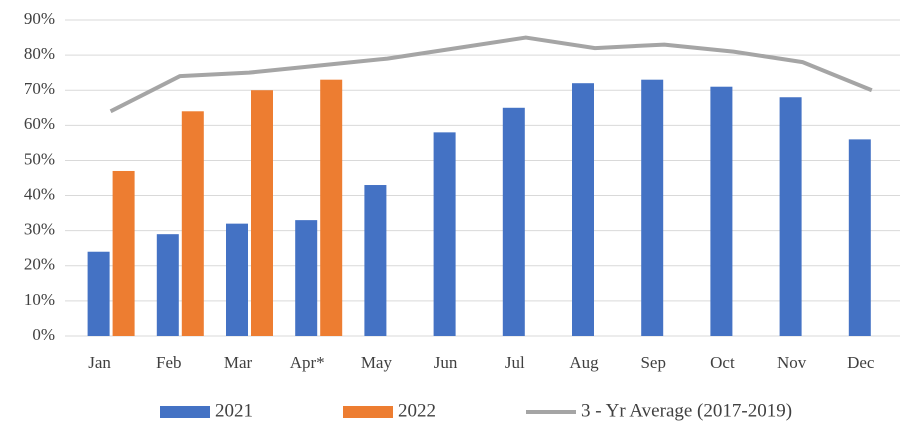 This screenshot has height=429, width=911. Describe the element at coordinates (43, 334) in the screenshot. I see `y-tick-label: 0%` at that location.